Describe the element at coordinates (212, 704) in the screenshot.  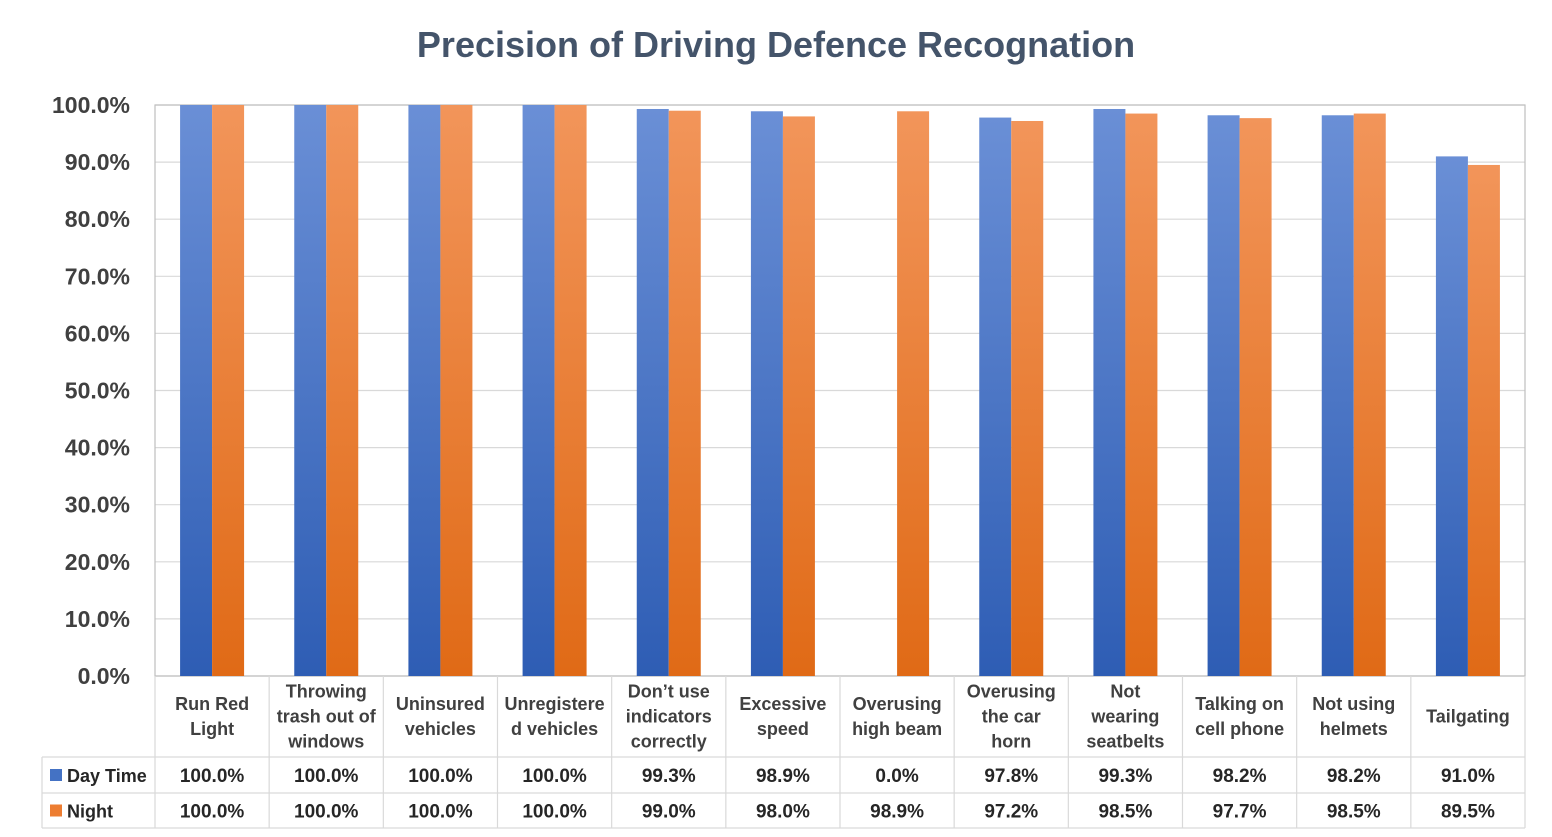
I see `x-tick-label: Run Red` at that location.